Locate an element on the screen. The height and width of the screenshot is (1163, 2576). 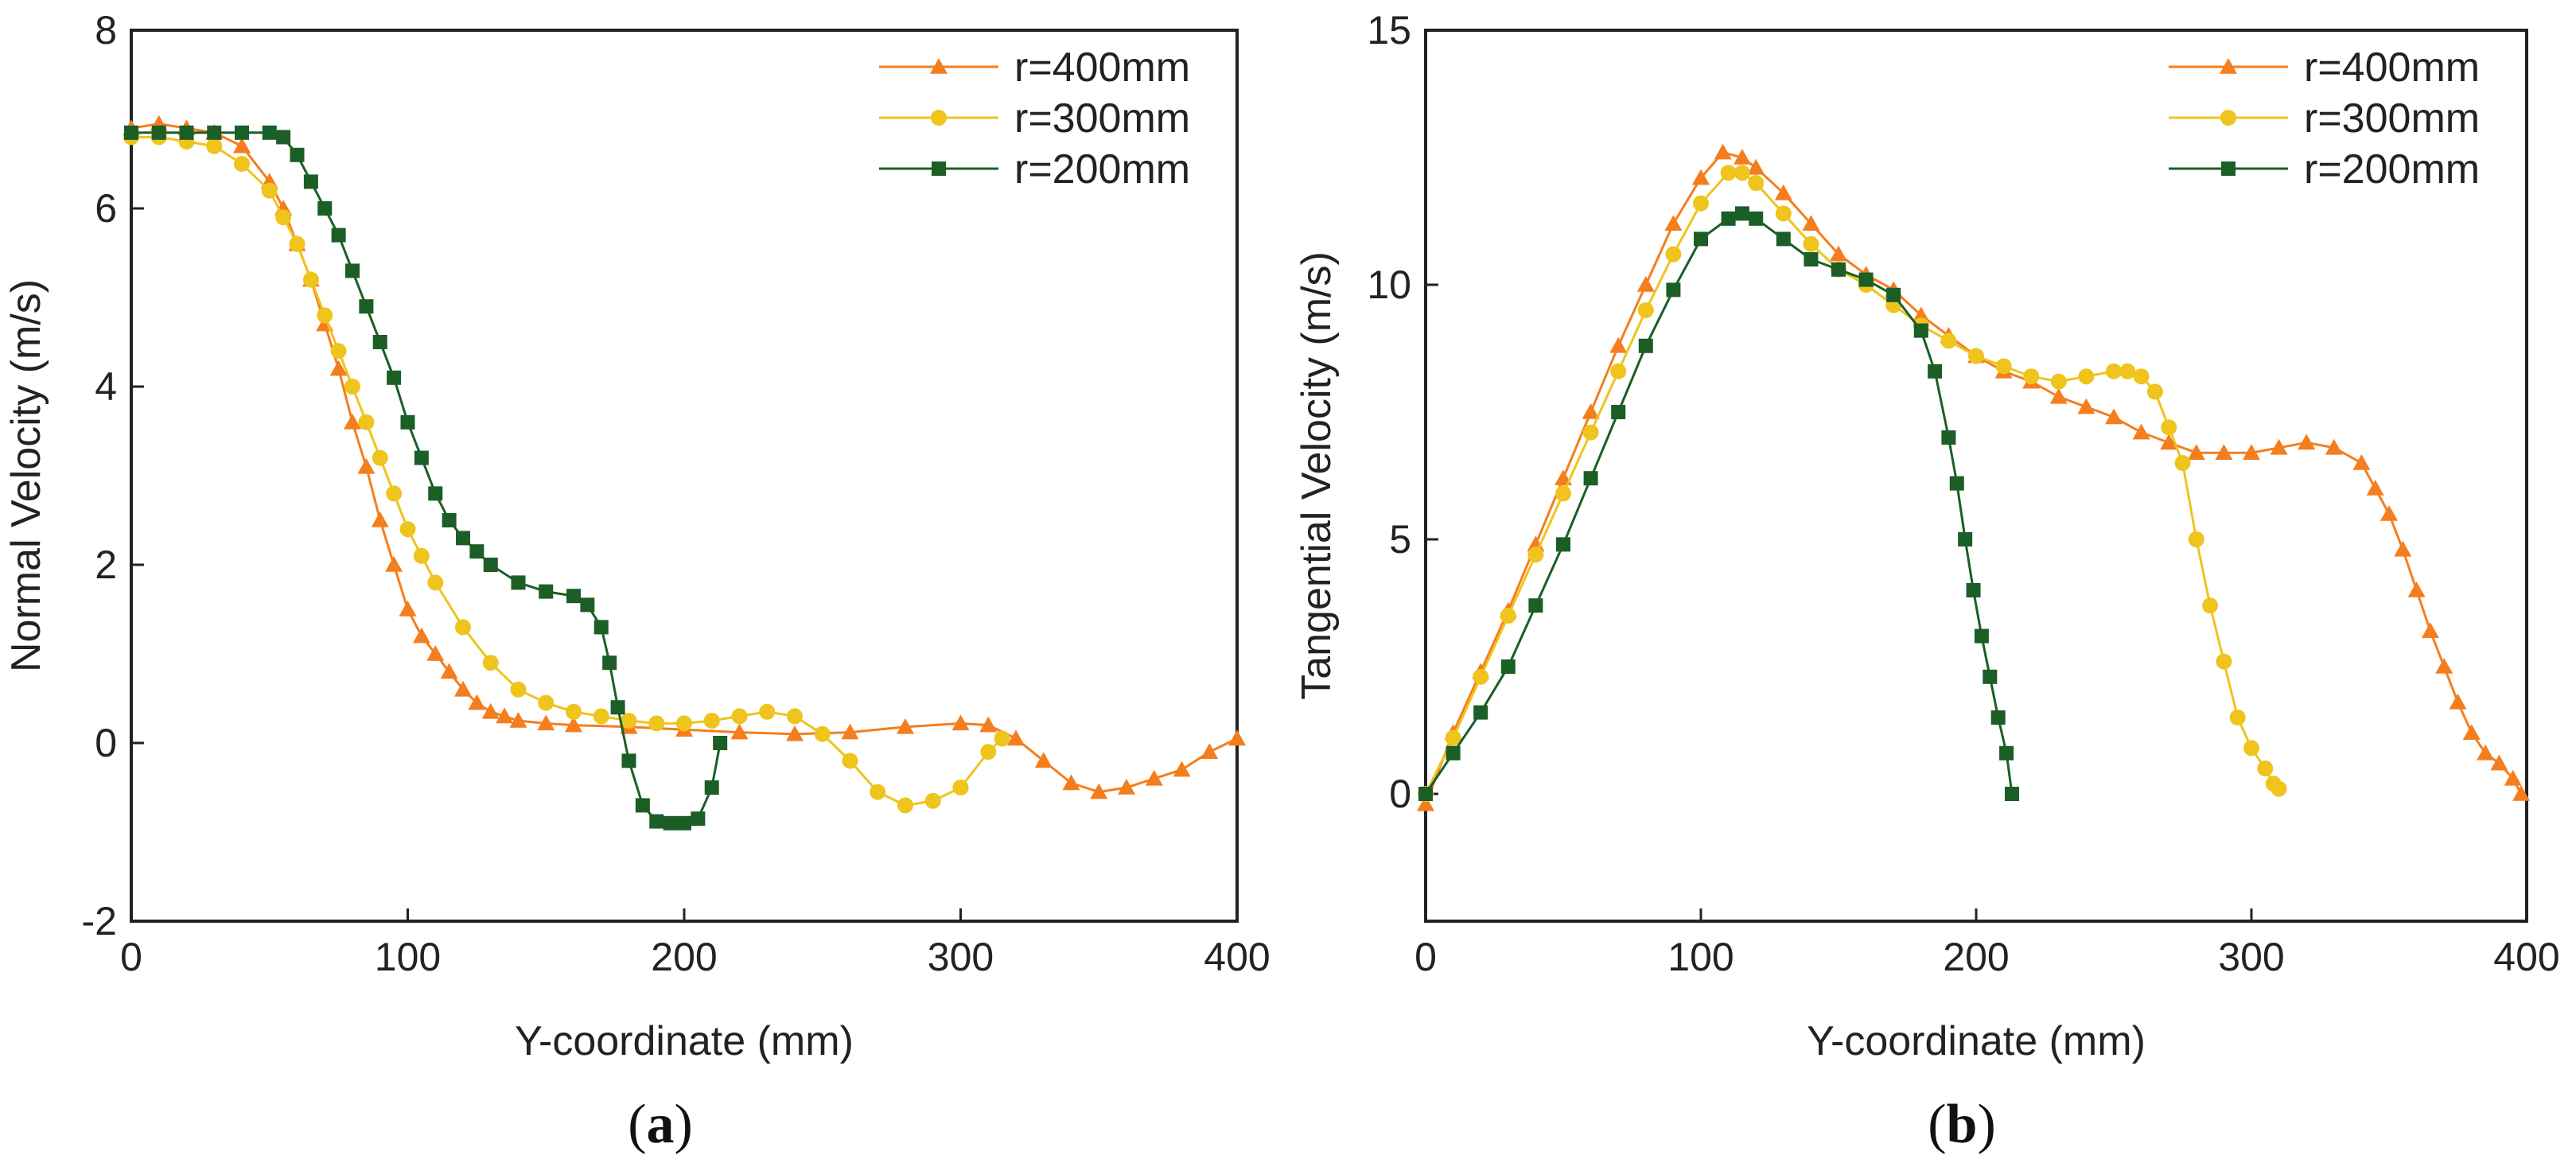
x-axis-label-b: Y-coordinate (mm) is located at coordinates (1977, 1041).